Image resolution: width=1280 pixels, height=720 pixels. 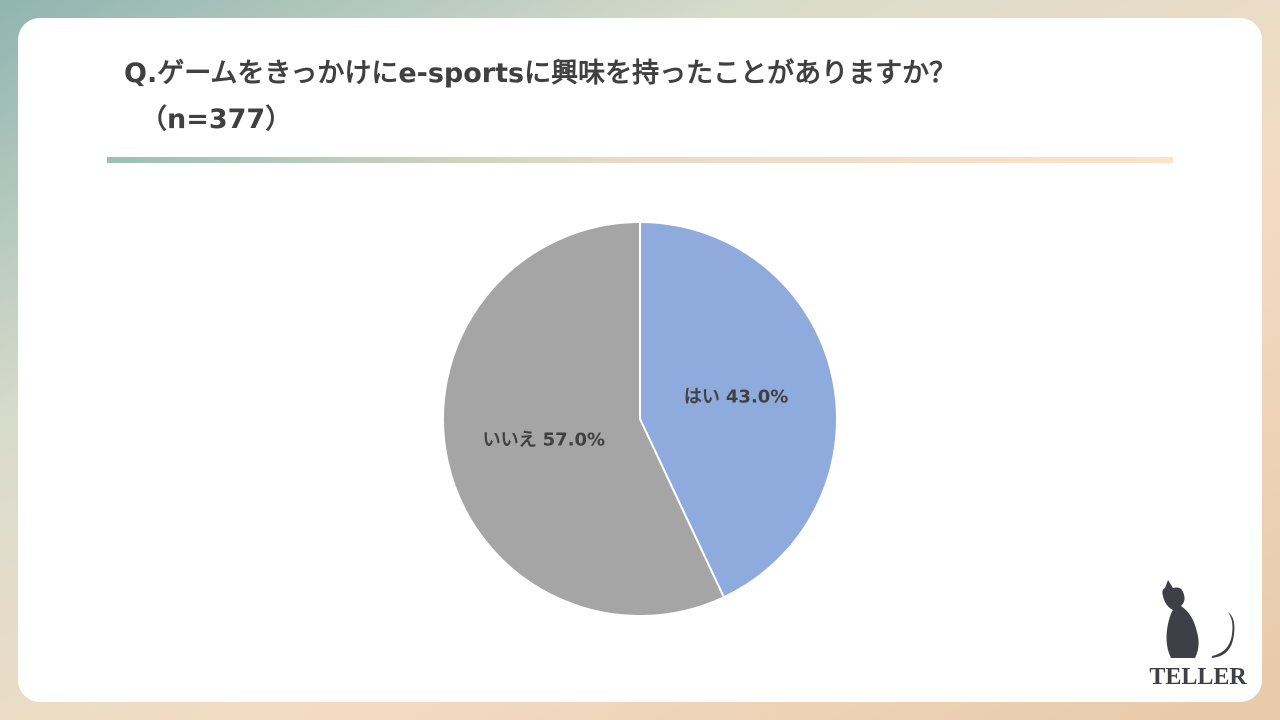 What do you see at coordinates (757, 397) in the screenshot?
I see `value-label: 43.0%` at bounding box center [757, 397].